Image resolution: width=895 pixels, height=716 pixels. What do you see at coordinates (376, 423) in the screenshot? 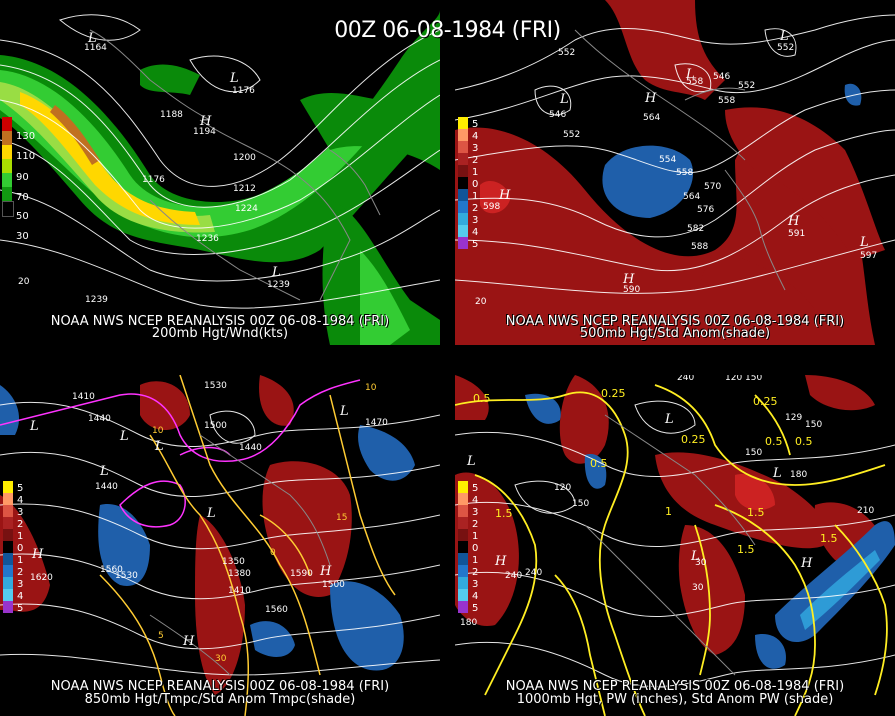
I see `svg-text: 1470` at bounding box center [376, 423].